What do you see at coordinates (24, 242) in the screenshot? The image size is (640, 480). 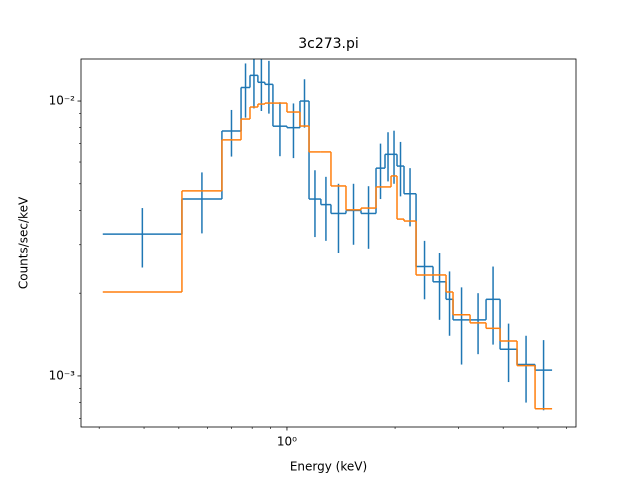 I see `y-axis-label: Counts/sec/keV` at bounding box center [24, 242].